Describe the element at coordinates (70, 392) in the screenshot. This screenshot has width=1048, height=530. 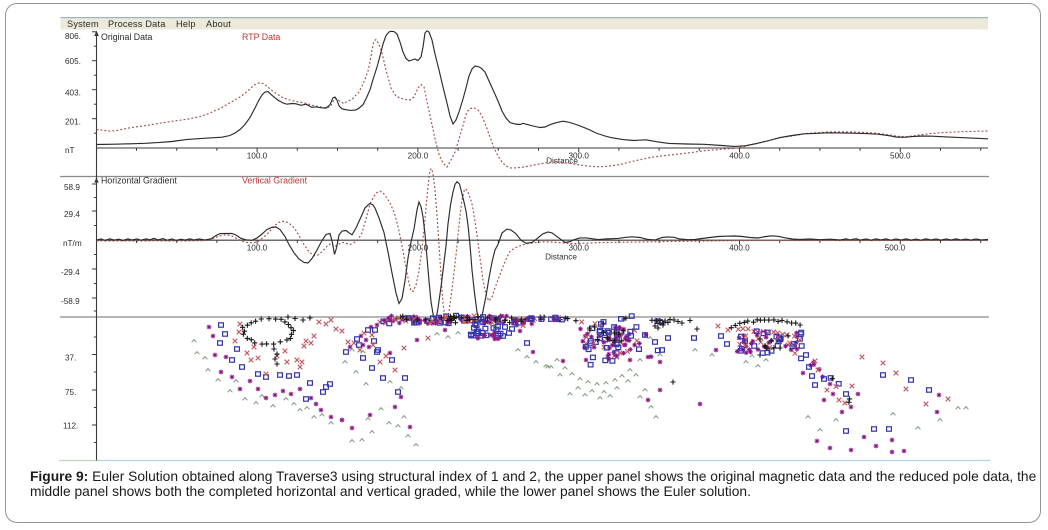
I see `svg-text: 75.` at that location.